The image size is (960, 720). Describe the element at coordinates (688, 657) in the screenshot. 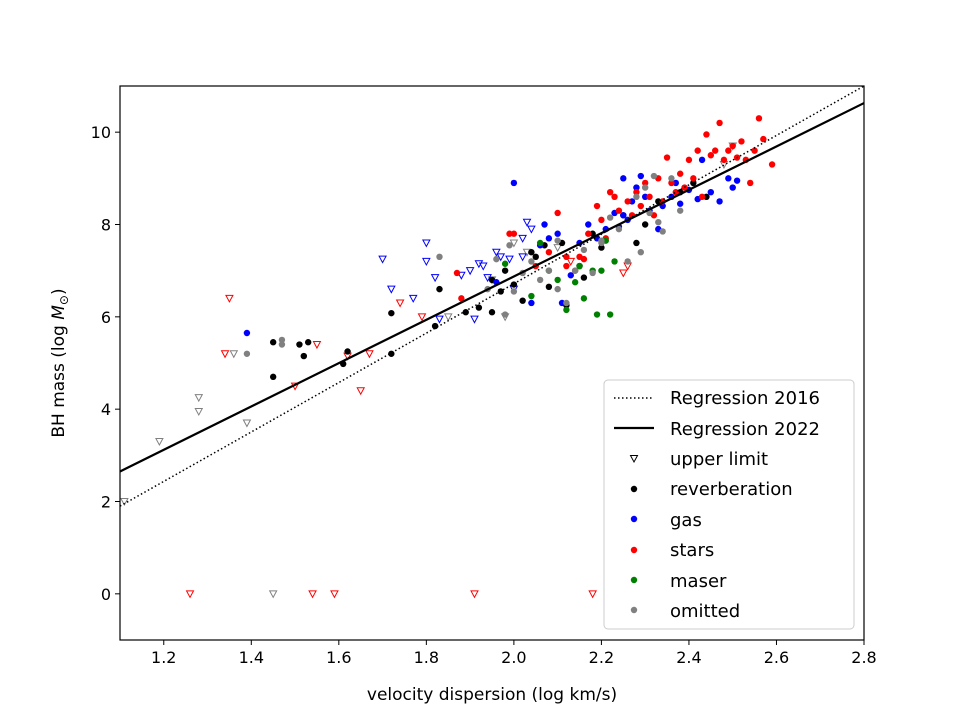

I see `x-tick-label: 2.4` at that location.